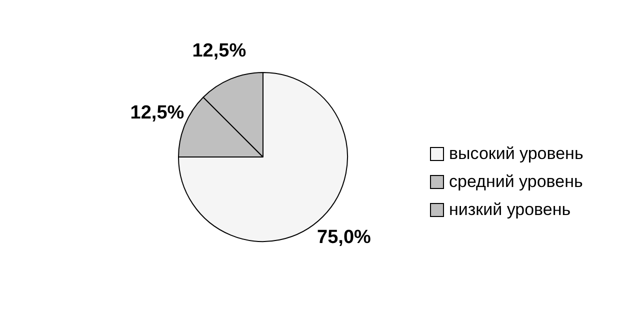 Image resolution: width=643 pixels, height=317 pixels. What do you see at coordinates (516, 182) in the screenshot?
I see `legend-label: средний уровень` at bounding box center [516, 182].